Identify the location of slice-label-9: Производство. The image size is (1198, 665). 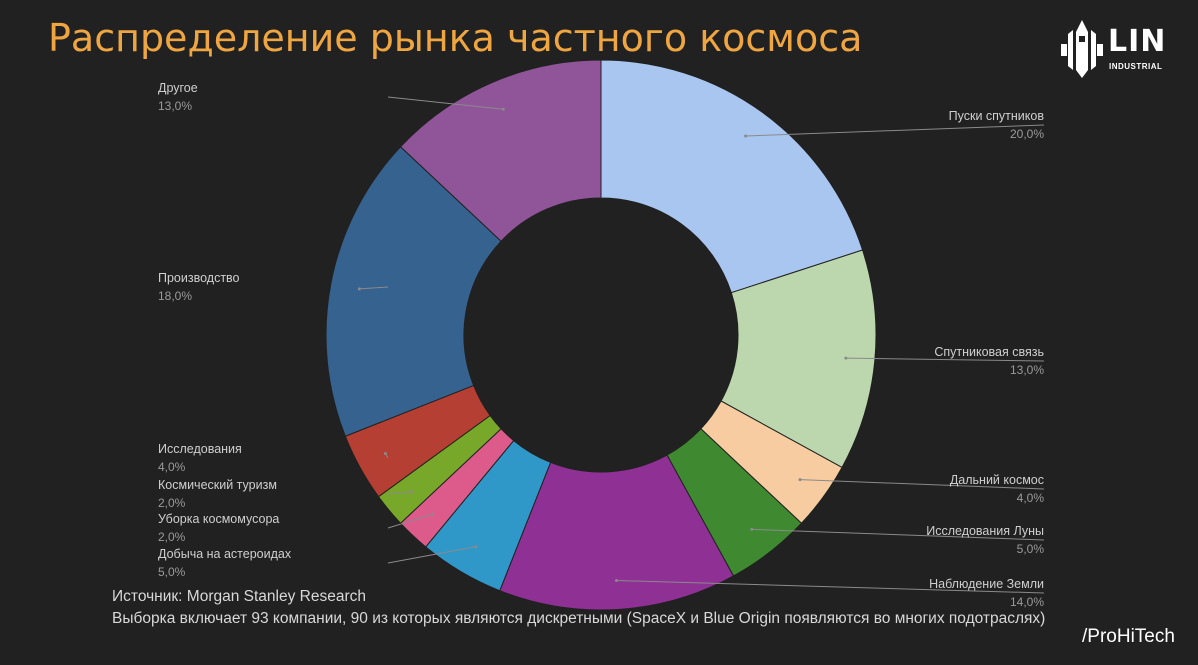
(199, 278).